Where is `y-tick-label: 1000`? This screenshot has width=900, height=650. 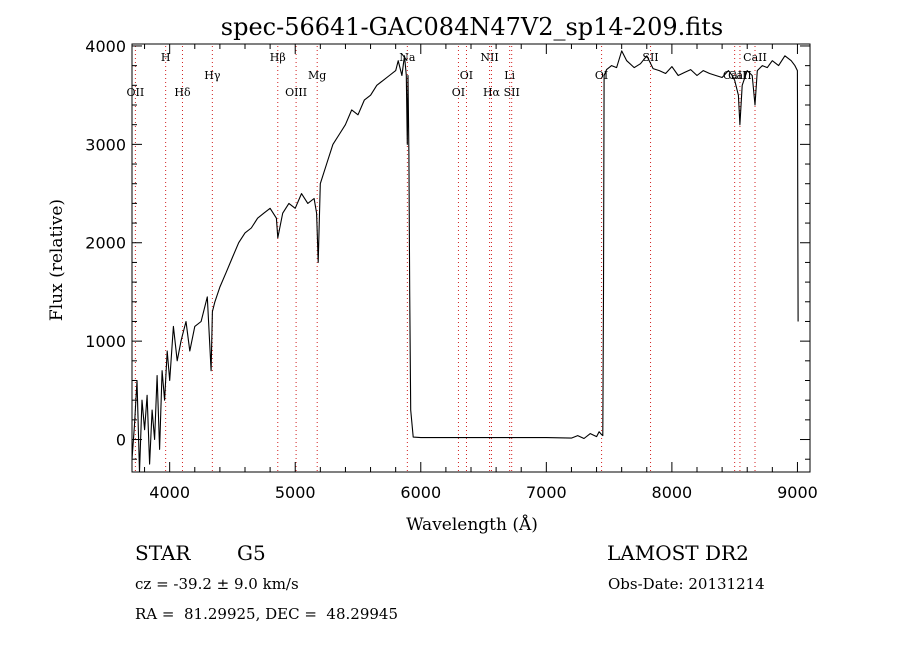
y-tick-label: 1000 is located at coordinates (105, 341).